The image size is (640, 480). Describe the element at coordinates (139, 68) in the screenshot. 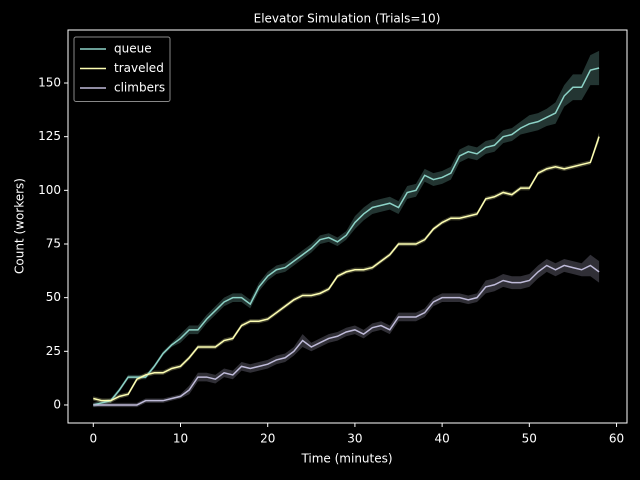

I see `legend-label: traveled` at that location.